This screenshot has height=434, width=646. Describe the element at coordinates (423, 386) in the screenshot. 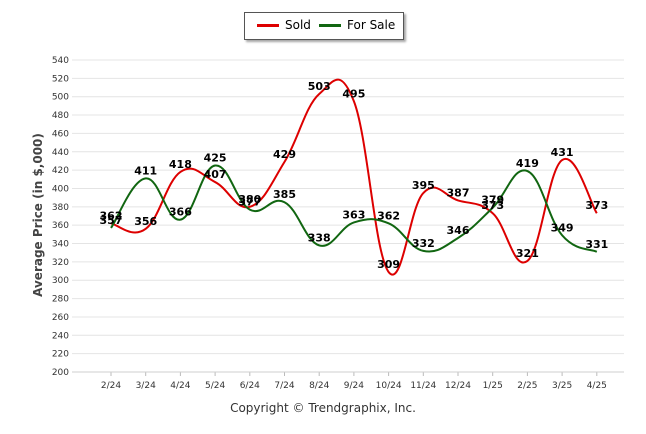

I see `x-tick-label: 11/24` at that location.